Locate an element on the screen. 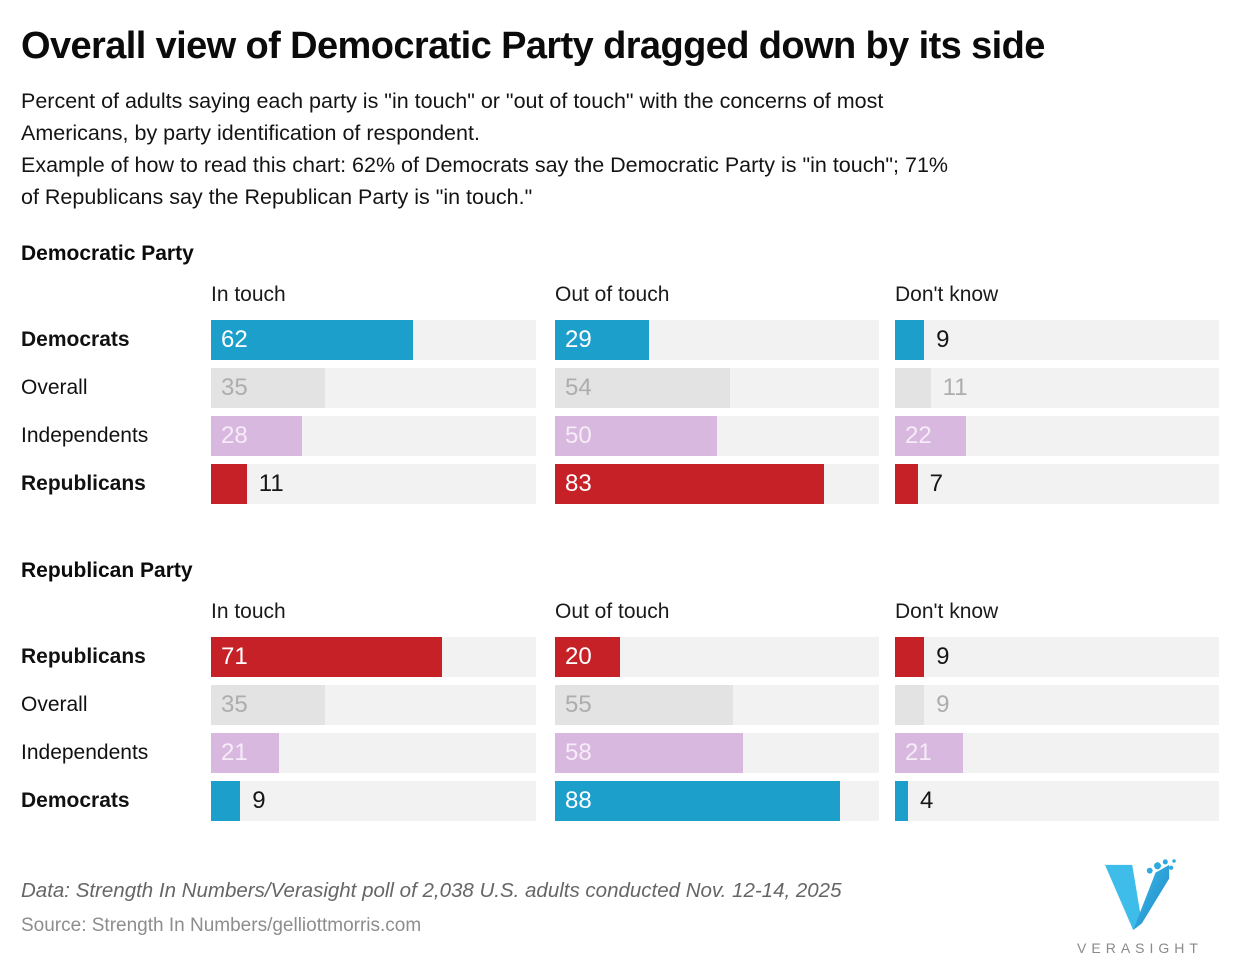  bar-track: 71 is located at coordinates (373, 657).